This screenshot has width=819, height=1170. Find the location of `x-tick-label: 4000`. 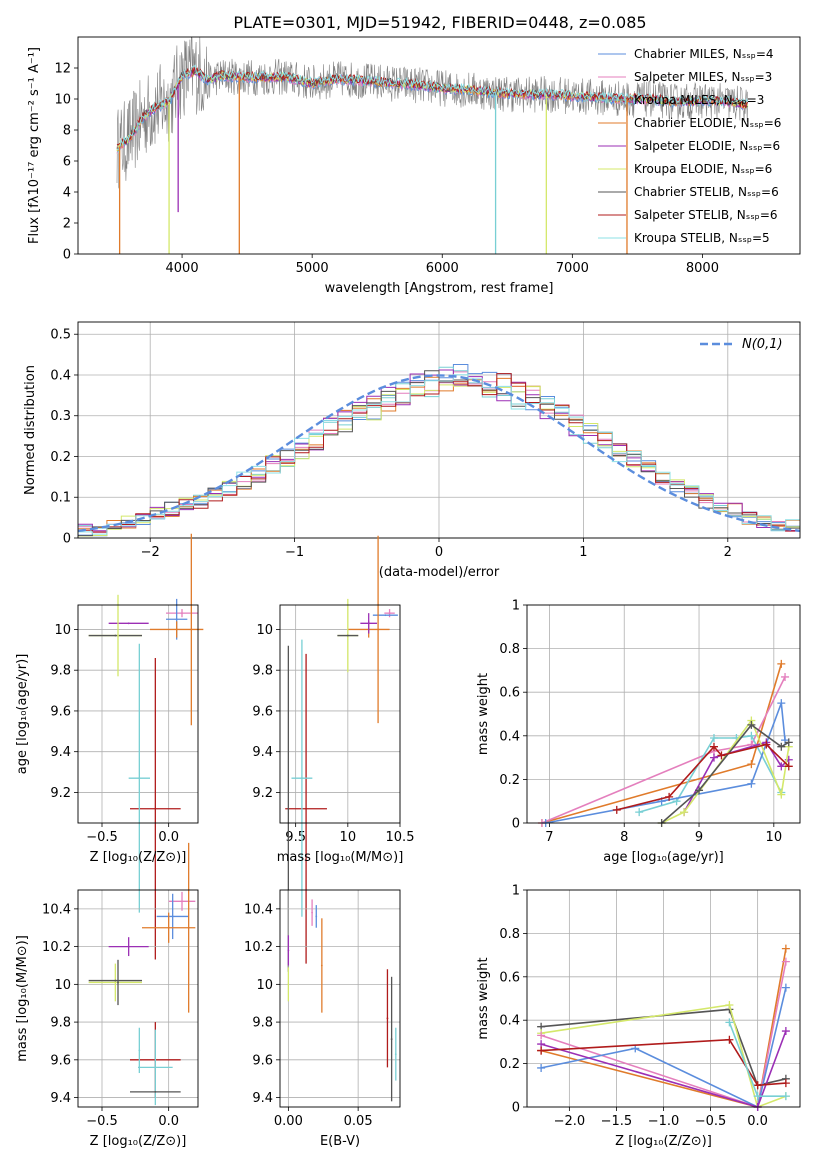

x-tick-label: 4000 is located at coordinates (182, 268).